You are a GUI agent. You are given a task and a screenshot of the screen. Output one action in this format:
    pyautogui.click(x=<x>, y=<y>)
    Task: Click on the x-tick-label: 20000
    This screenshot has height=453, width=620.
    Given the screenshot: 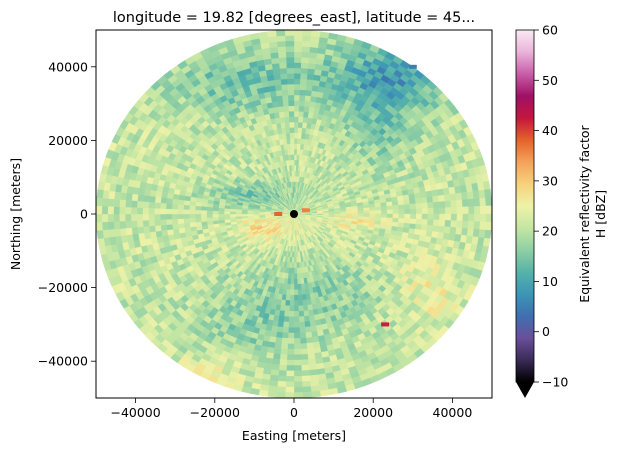 What is the action you would take?
    pyautogui.click(x=373, y=412)
    